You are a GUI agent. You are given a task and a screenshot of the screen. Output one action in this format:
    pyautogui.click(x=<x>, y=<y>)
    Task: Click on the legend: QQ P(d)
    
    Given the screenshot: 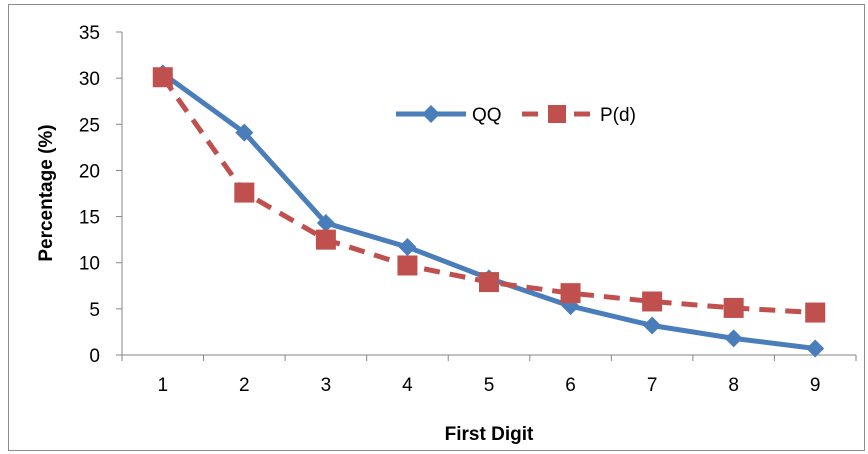 What is the action you would take?
    pyautogui.click(x=516, y=115)
    